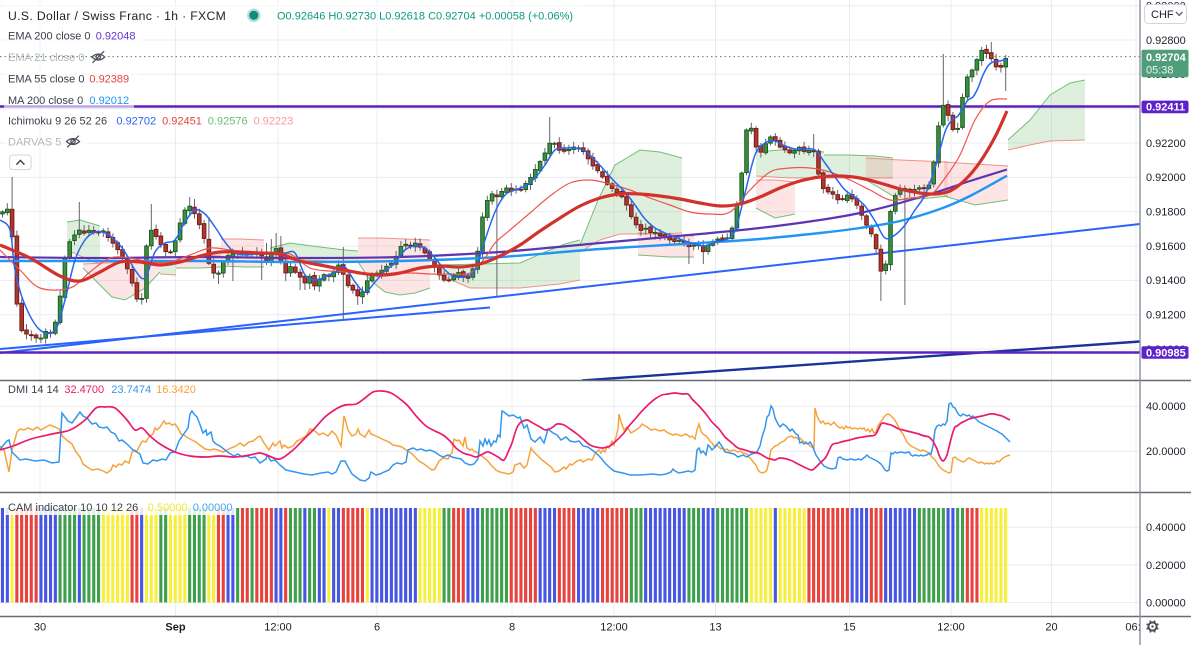 This screenshot has width=1191, height=650. Describe the element at coordinates (1166, 452) in the screenshot. I see `svg-text: 20.0000` at that location.